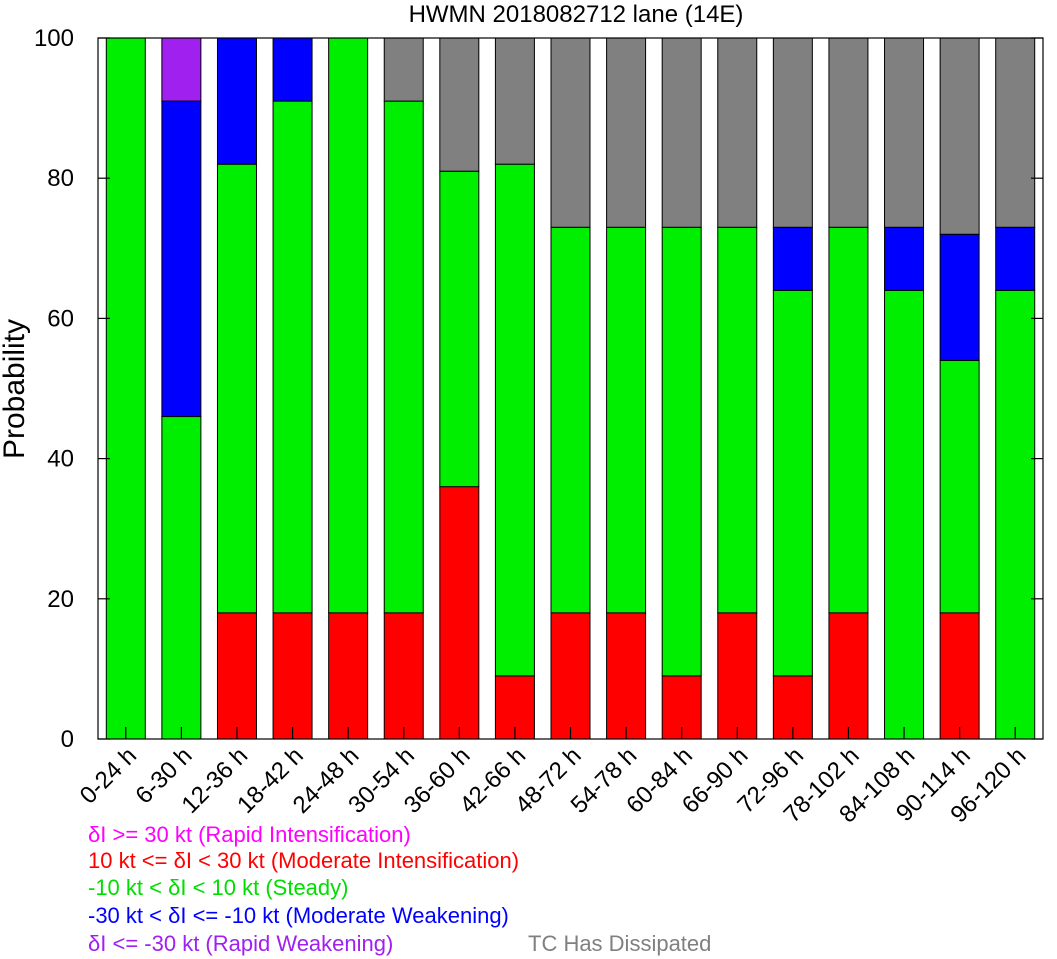 This screenshot has width=1057, height=959. What do you see at coordinates (60, 178) in the screenshot?
I see `y-tick-label: 80` at bounding box center [60, 178].